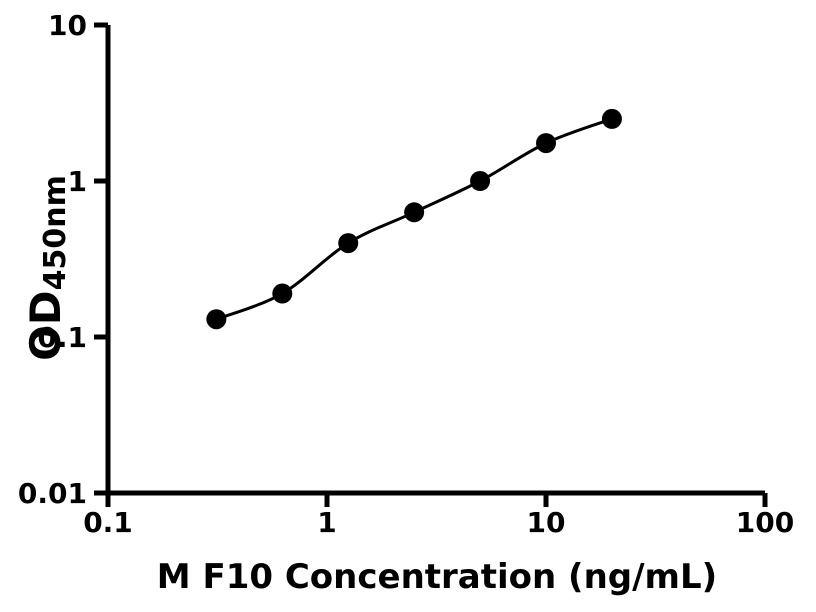 Image resolution: width=816 pixels, height=612 pixels. I want to click on x-tick-label: 10, so click(546, 522).